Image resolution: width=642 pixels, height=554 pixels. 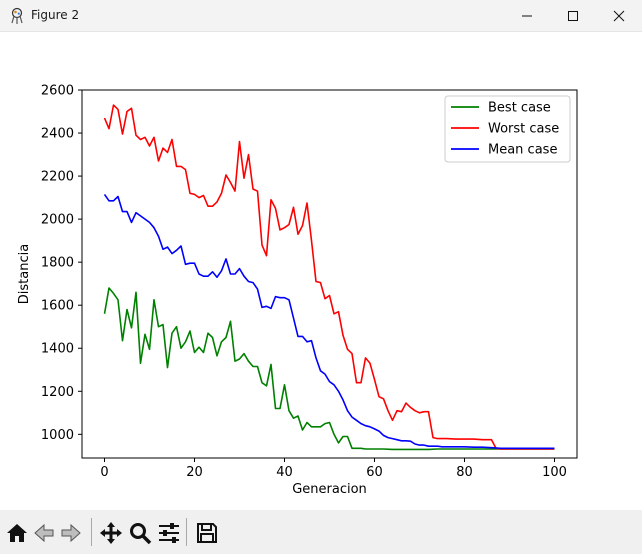 What do you see at coordinates (57, 220) in the screenshot?
I see `y-tick-label: 2000` at bounding box center [57, 220].